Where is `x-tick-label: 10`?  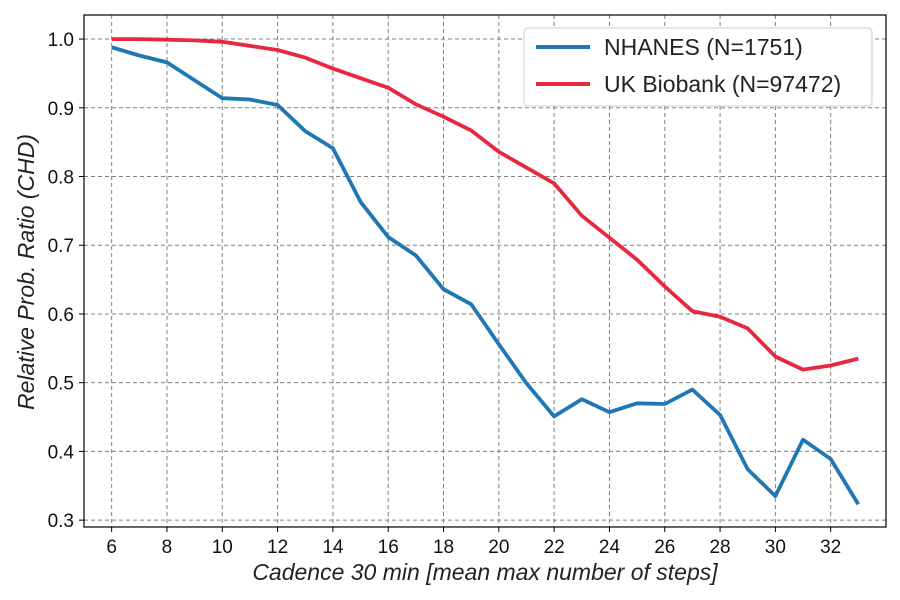
x-tick-label: 10 is located at coordinates (222, 547).